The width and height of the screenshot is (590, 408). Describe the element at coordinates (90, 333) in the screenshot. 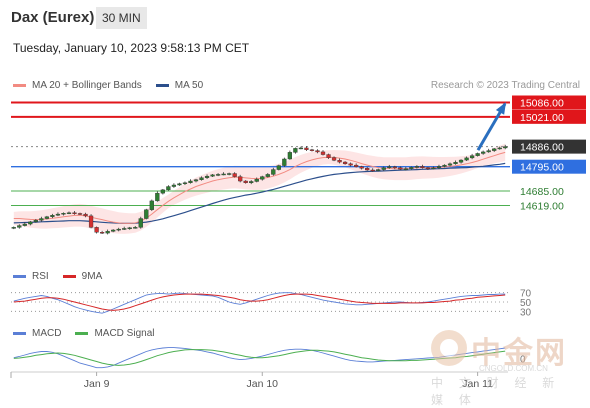

I see `macd-legend: MACD MACD Signal` at that location.